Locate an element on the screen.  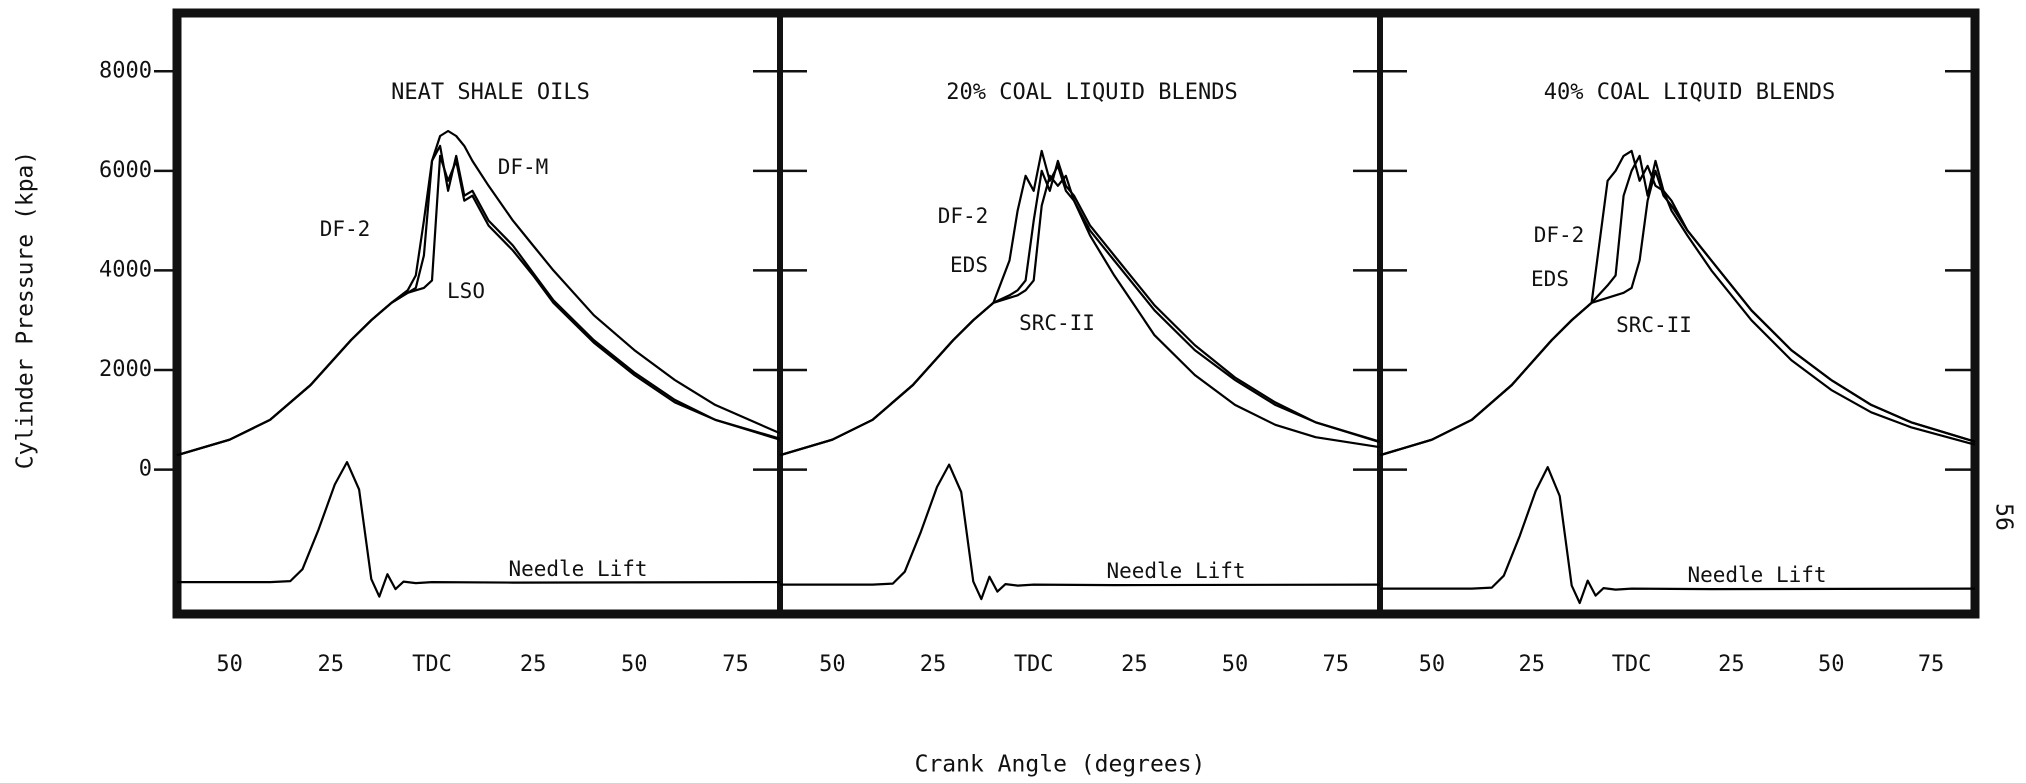
panel-title: 40% COAL LIQUID BLENDS is located at coordinates (1689, 92).